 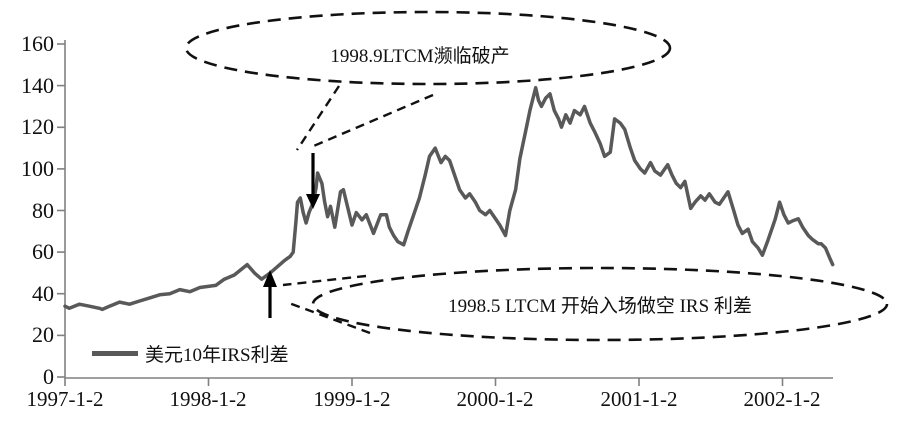 What do you see at coordinates (48, 376) in the screenshot?
I see `y-axis-label-0: 0` at bounding box center [48, 376].